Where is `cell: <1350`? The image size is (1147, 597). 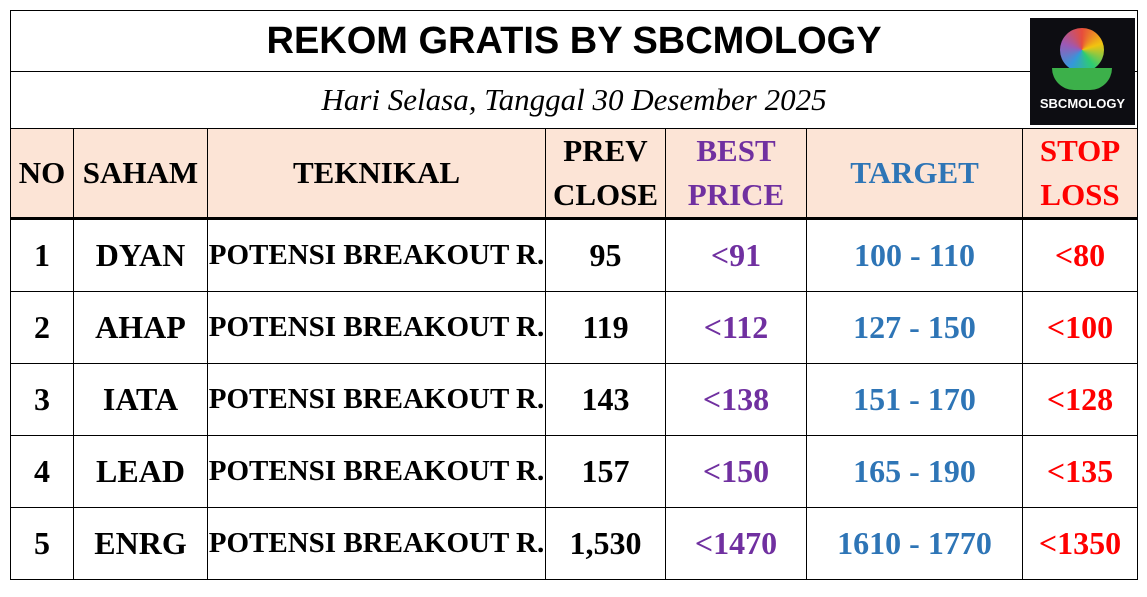
cell: <1350 is located at coordinates (1080, 543).